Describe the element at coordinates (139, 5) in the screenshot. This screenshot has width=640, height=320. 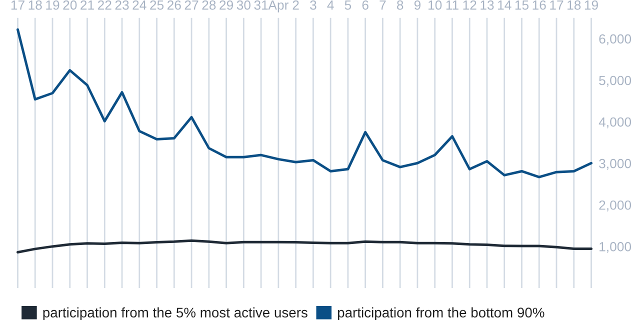
I see `x-tick-label: 24` at that location.